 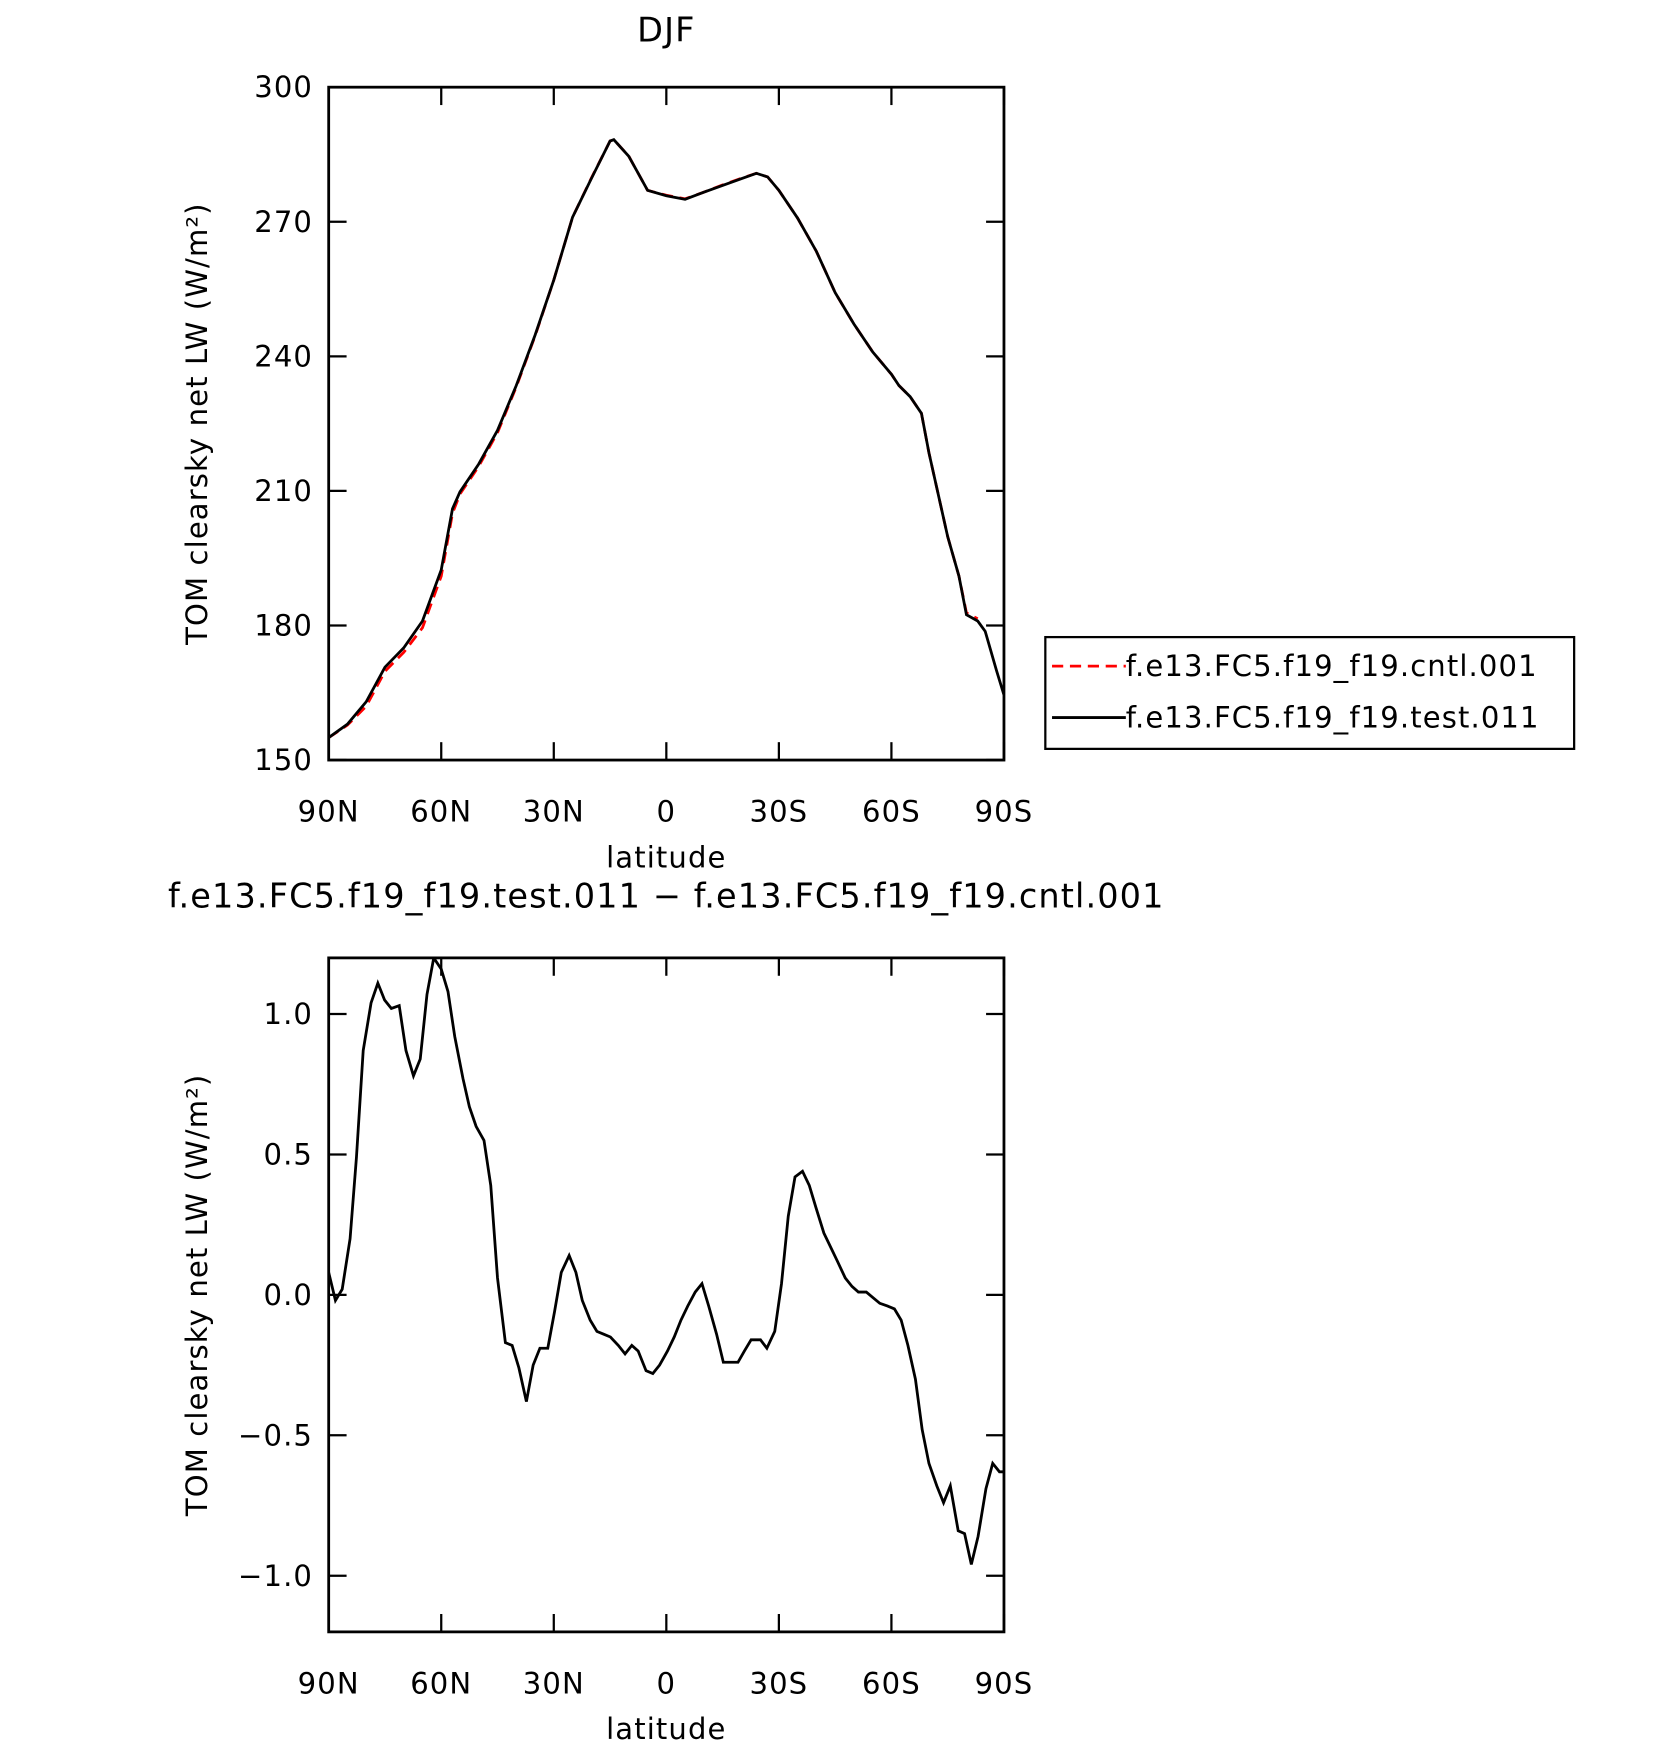 I want to click on y-tick-label: −1.0, so click(x=275, y=1576).